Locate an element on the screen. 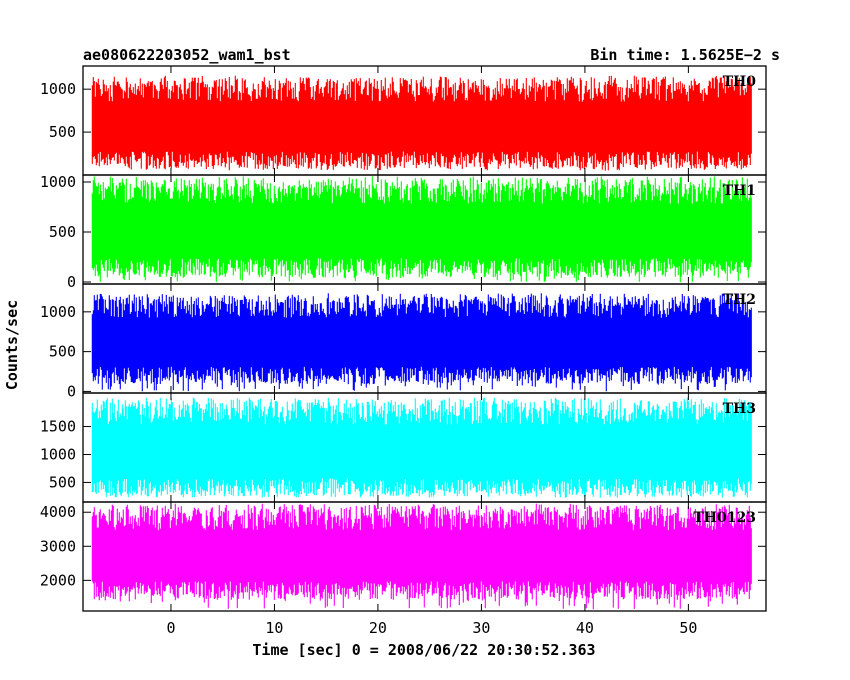 This screenshot has height=680, width=850. panel-label: TH0123 is located at coordinates (724, 518).